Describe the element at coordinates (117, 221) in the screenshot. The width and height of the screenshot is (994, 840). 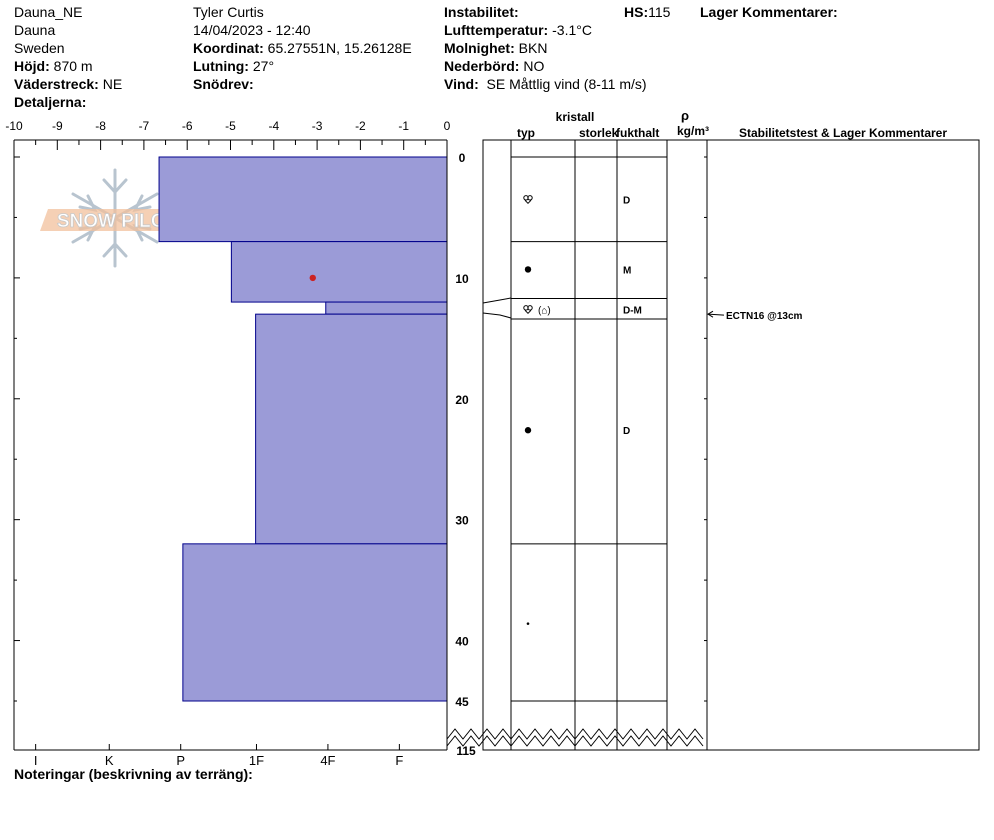
I see `logo-text: SNOW PILOT` at that location.